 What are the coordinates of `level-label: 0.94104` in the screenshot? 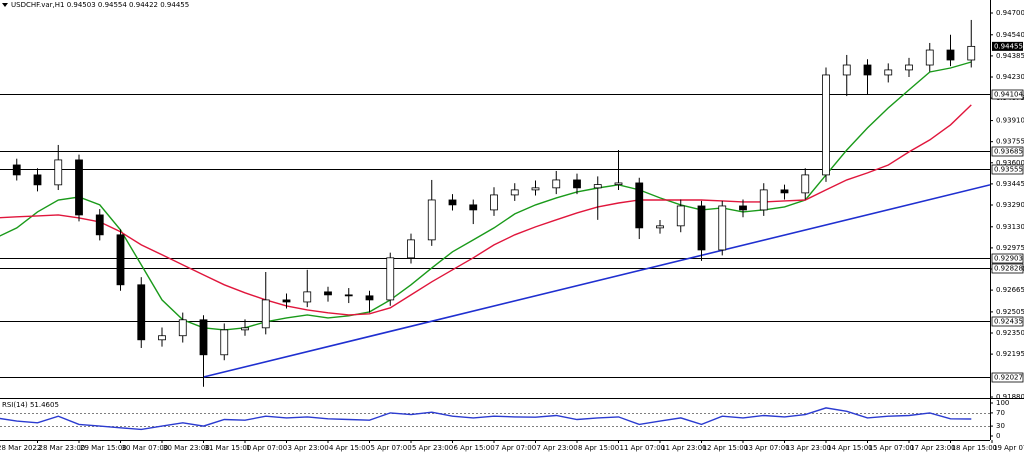 It's located at (1008, 95).